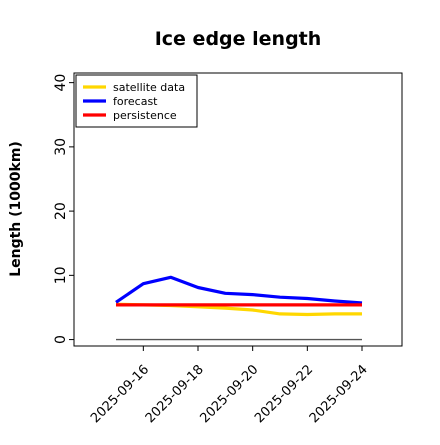 This screenshot has width=440, height=445. I want to click on y-tick-label: 30, so click(61, 147).